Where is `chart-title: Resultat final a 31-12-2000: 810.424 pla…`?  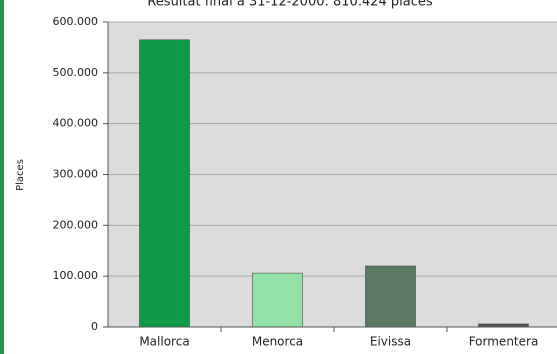 chart-title: Resultat final a 31-12-2000: 810.424 pla… is located at coordinates (290, 5).